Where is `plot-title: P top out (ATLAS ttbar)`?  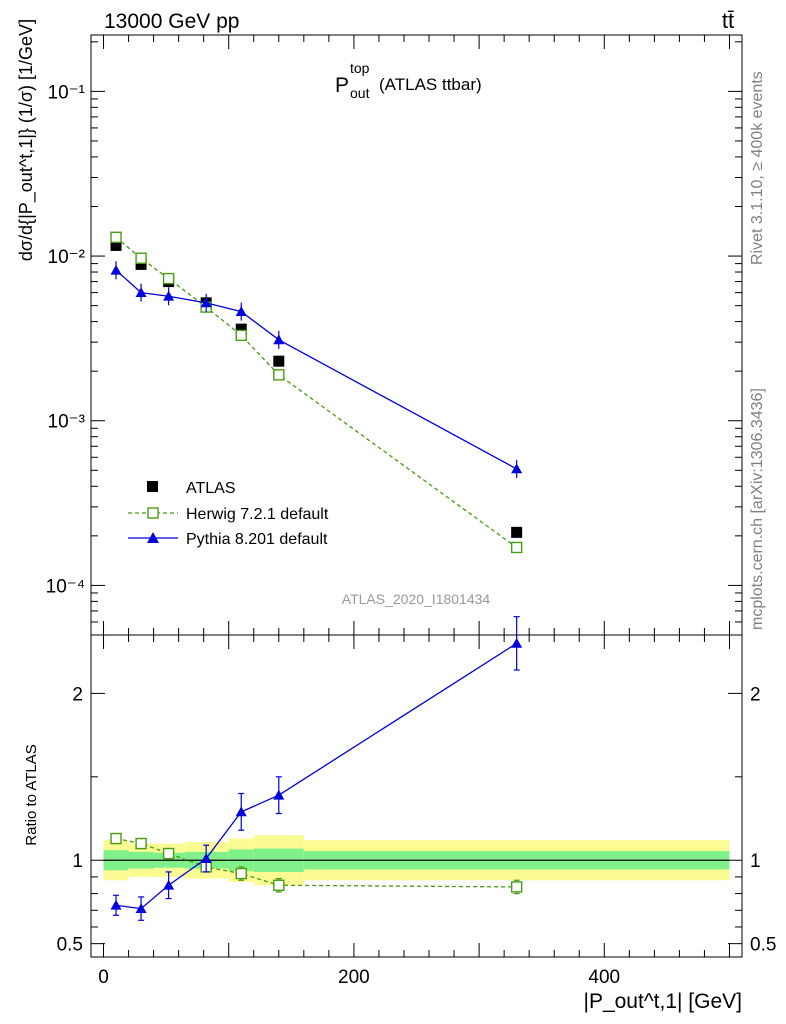
plot-title: P top out (ATLAS ttbar) is located at coordinates (408, 80).